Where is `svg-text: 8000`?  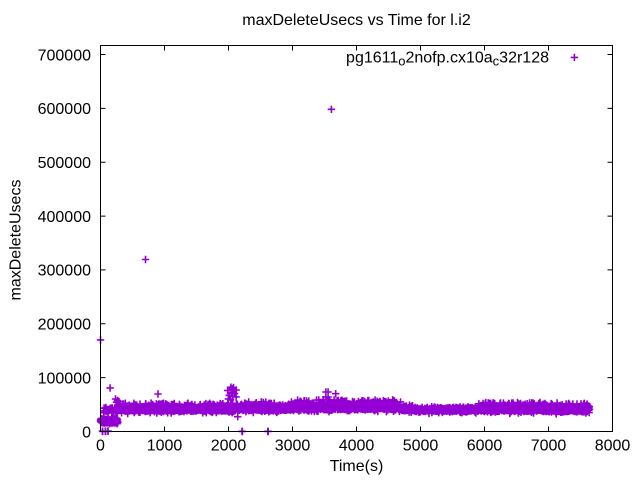 svg-text: 8000 is located at coordinates (613, 446).